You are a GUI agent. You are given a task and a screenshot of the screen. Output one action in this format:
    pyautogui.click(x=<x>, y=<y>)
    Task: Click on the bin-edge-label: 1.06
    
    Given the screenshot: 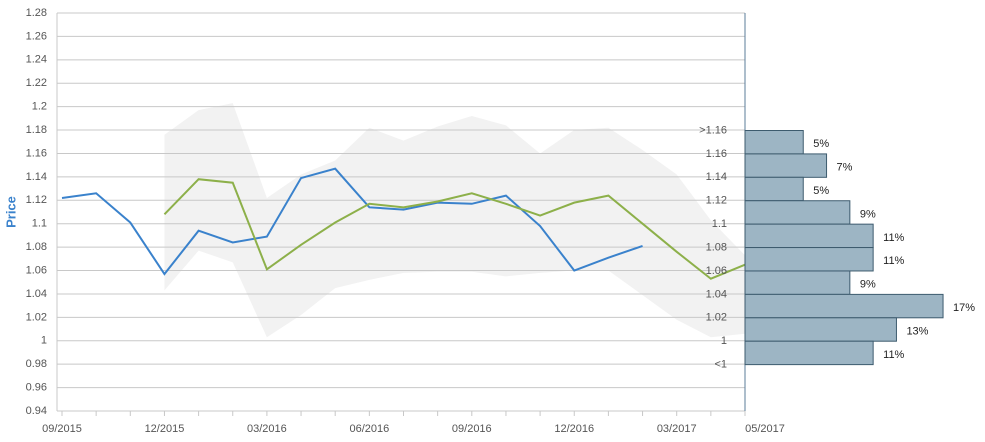 What is the action you would take?
    pyautogui.click(x=716, y=271)
    